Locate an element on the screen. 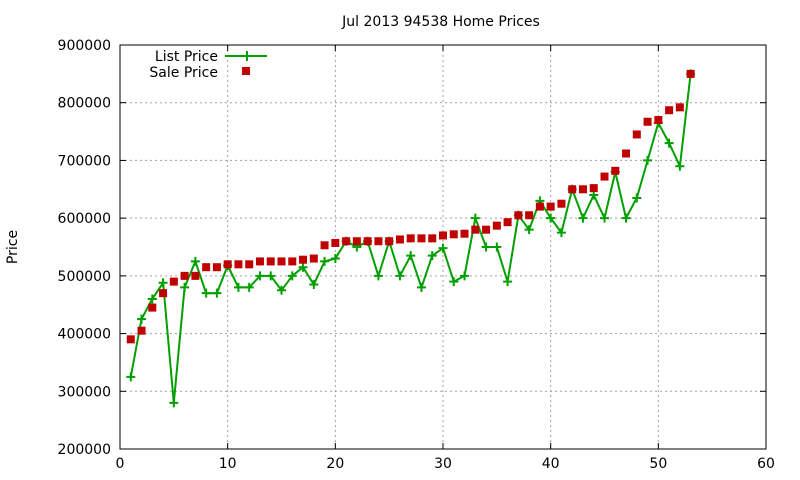 The image size is (800, 480). legend-label-list-price: List Price is located at coordinates (186, 57).